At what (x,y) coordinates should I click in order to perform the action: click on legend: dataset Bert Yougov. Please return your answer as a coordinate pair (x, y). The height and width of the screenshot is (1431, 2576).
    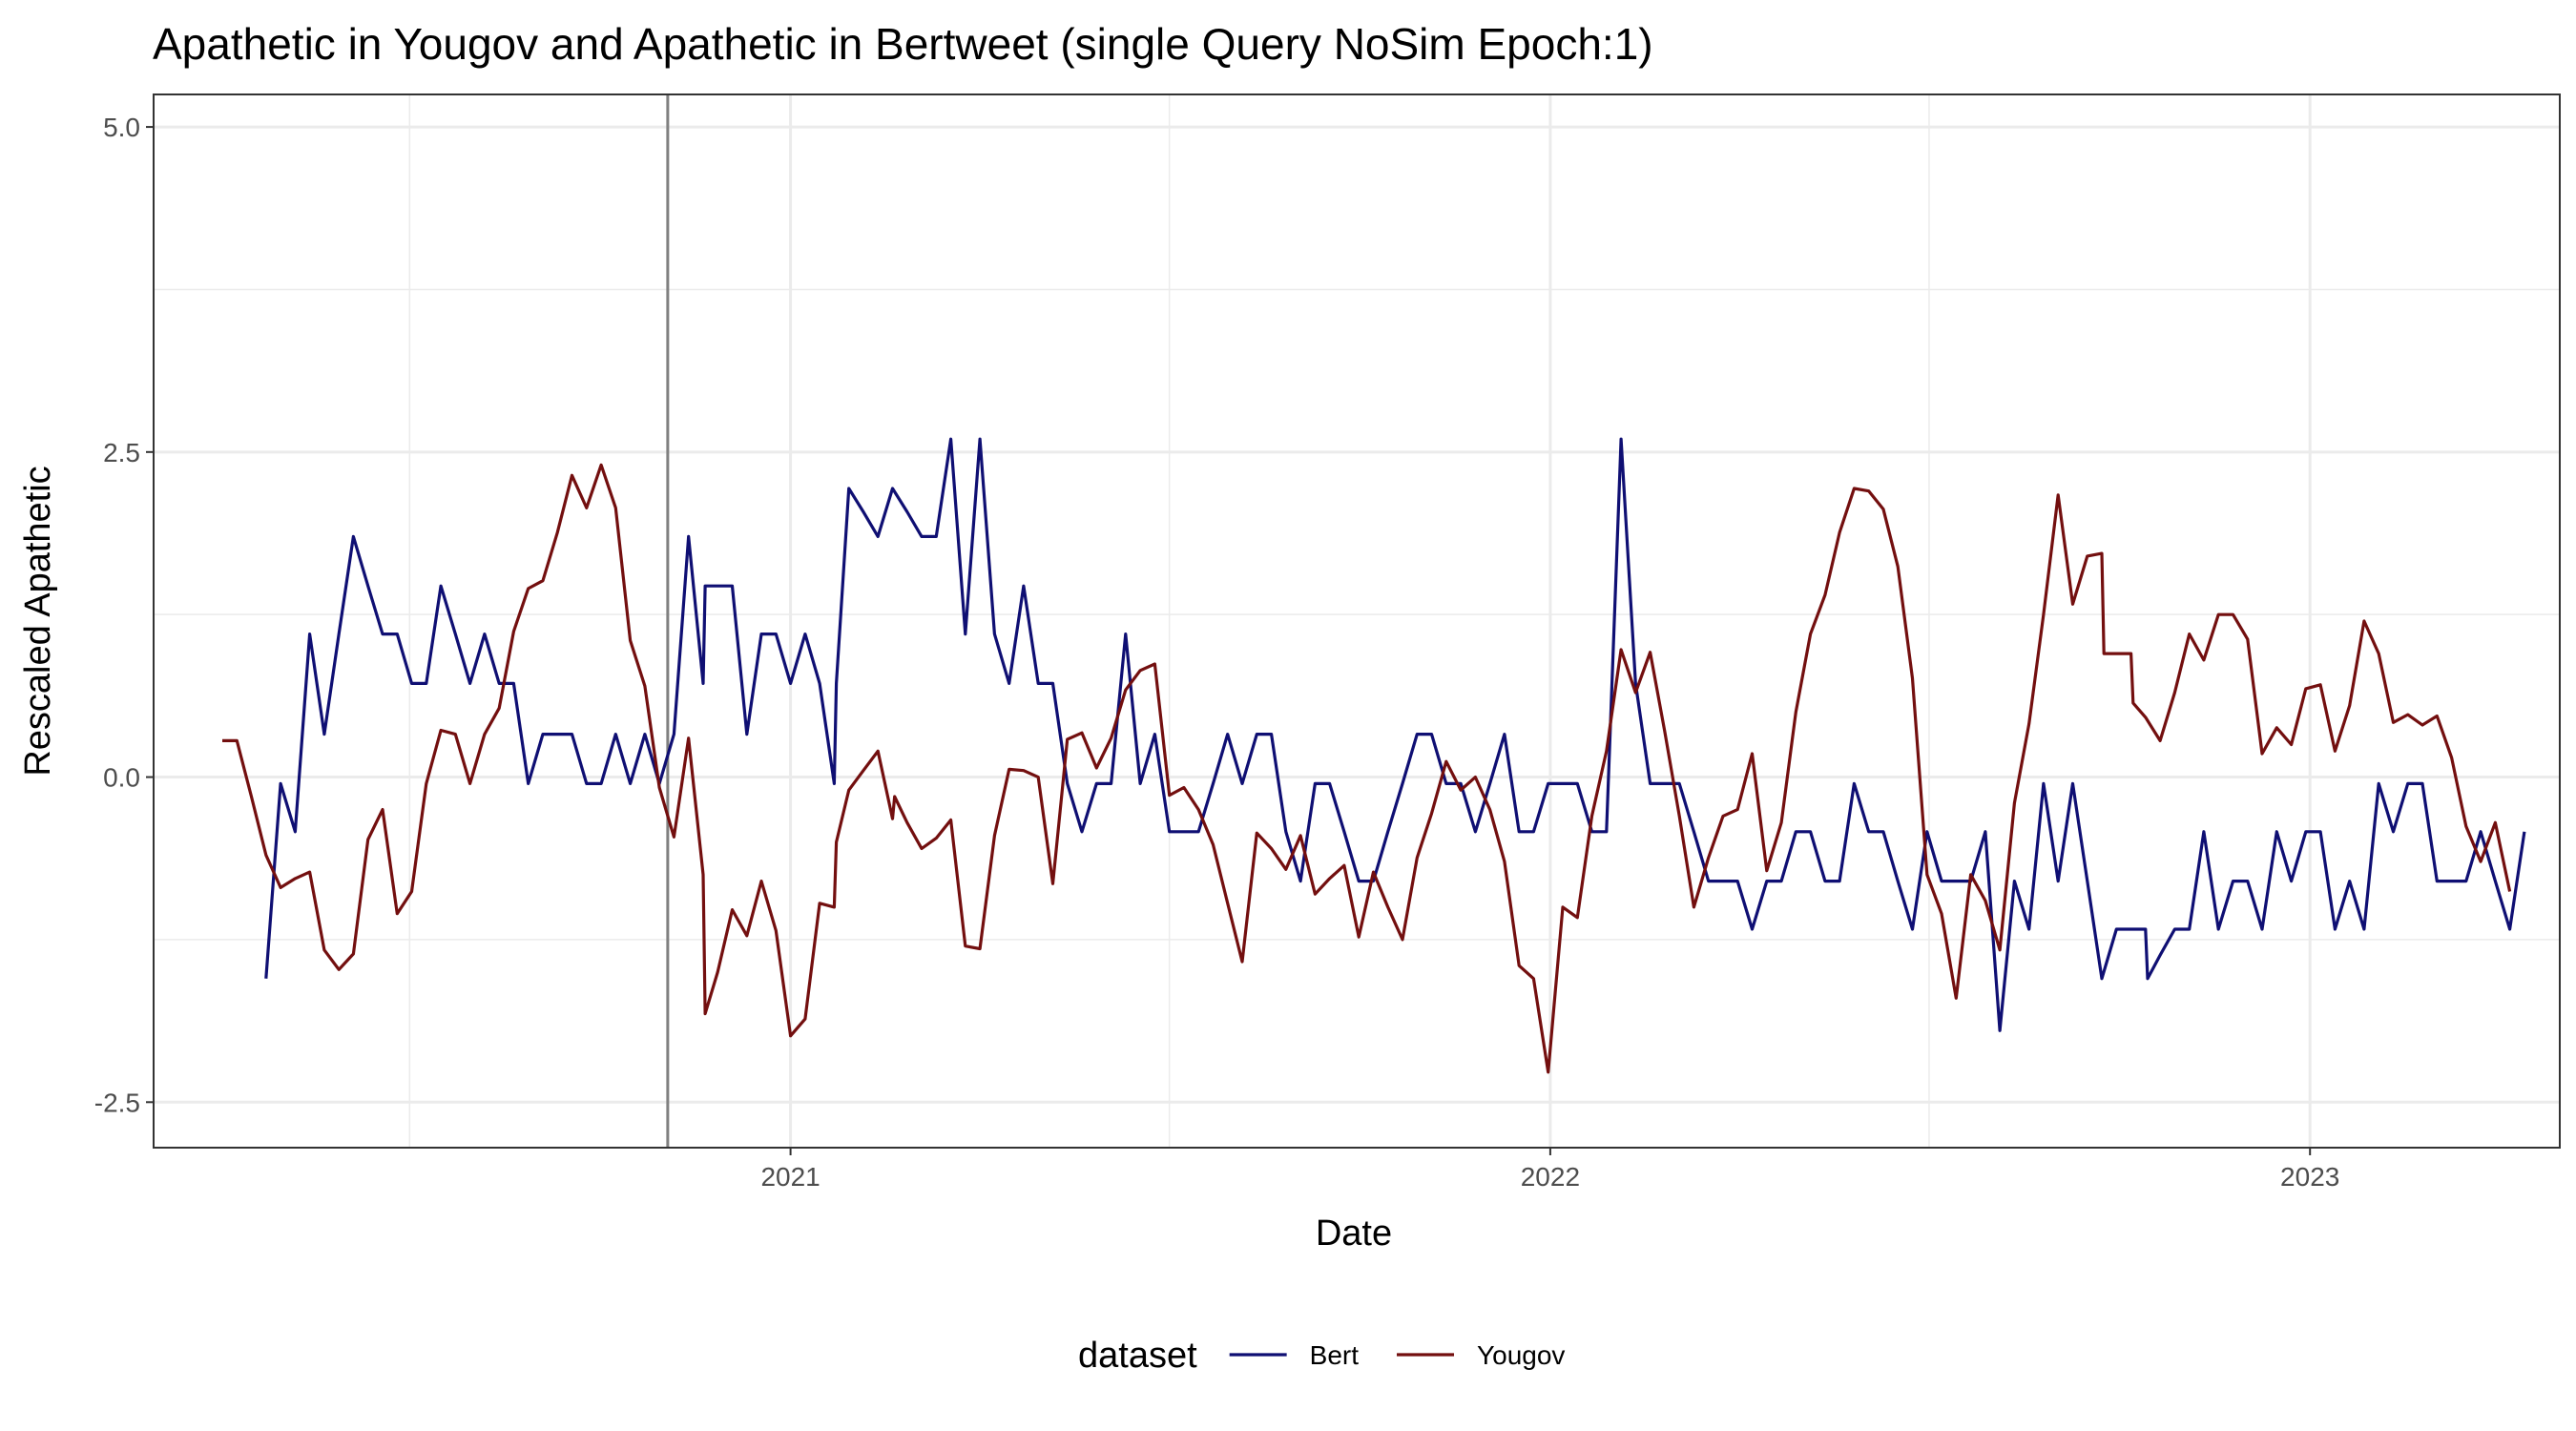
    Looking at the image, I should click on (1321, 1356).